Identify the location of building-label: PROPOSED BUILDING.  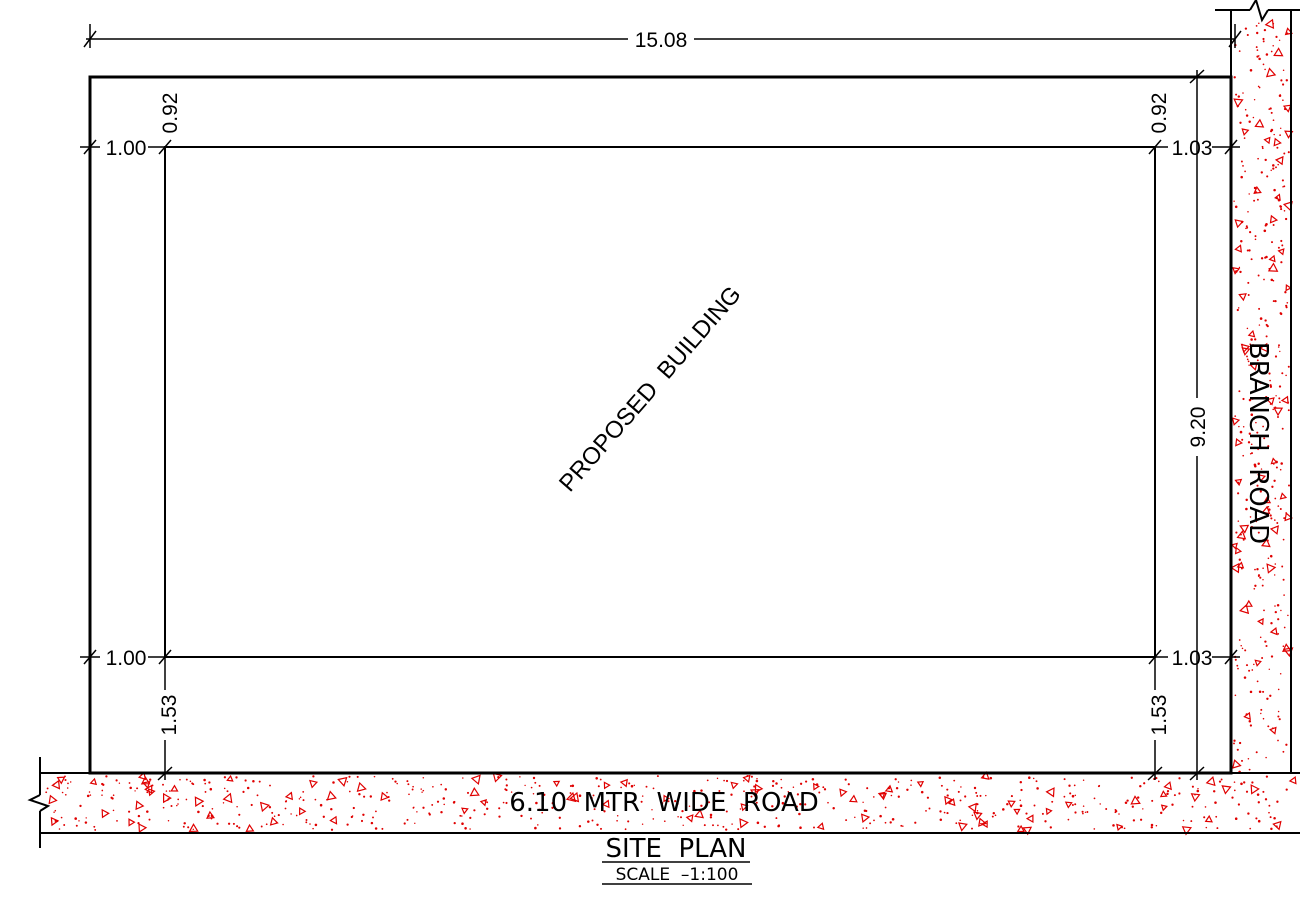
(650, 389).